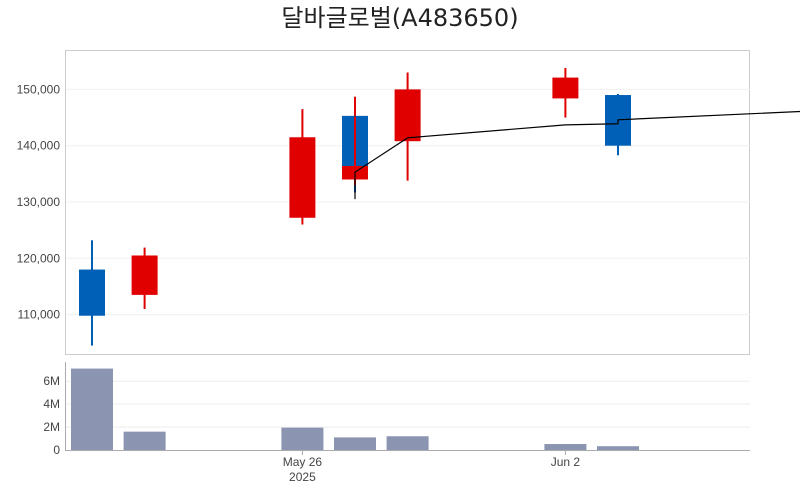  Describe the element at coordinates (39, 258) in the screenshot. I see `price-tick-label: 120,000` at that location.